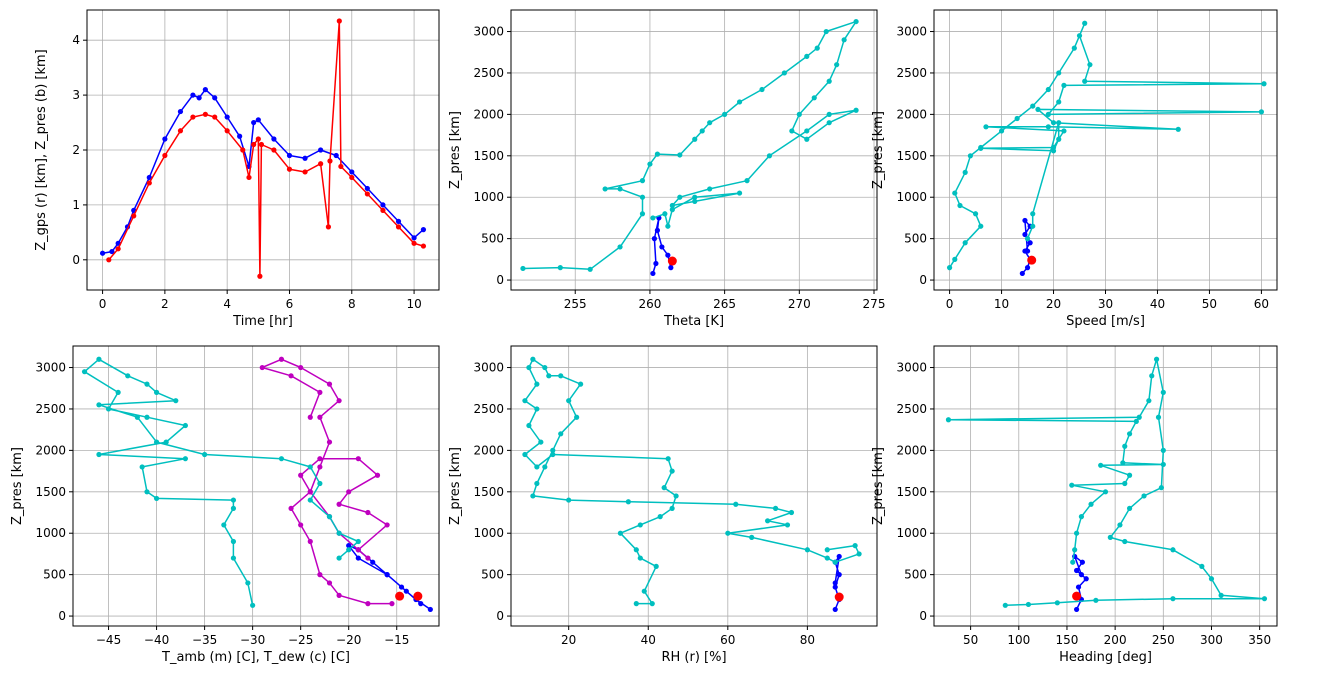 The width and height of the screenshot is (1324, 679). What do you see at coordinates (1105, 321) in the screenshot?
I see `x-axis-label: Speed [m/s]` at bounding box center [1105, 321].